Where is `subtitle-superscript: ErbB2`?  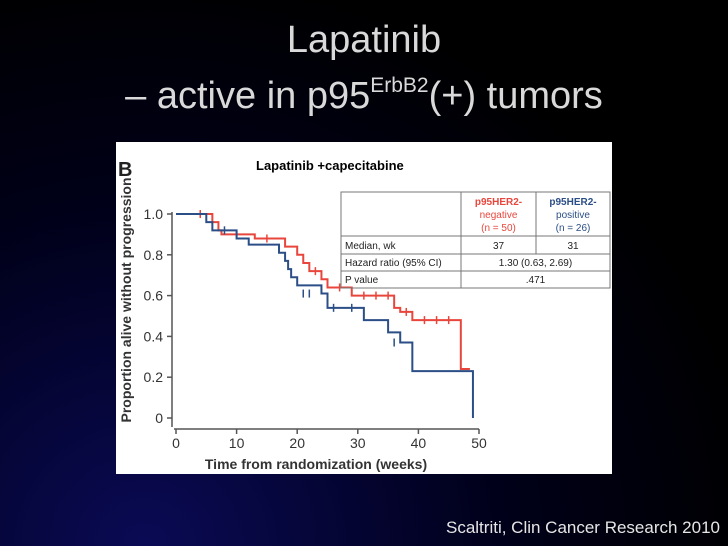
subtitle-superscript: ErbB2 is located at coordinates (399, 85).